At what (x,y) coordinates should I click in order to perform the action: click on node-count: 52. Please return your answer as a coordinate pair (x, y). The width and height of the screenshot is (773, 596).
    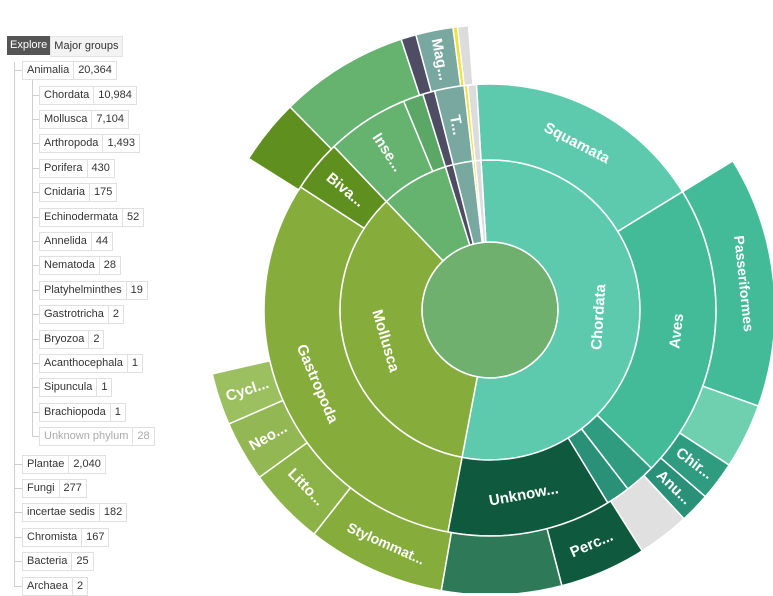
    Looking at the image, I should click on (132, 217).